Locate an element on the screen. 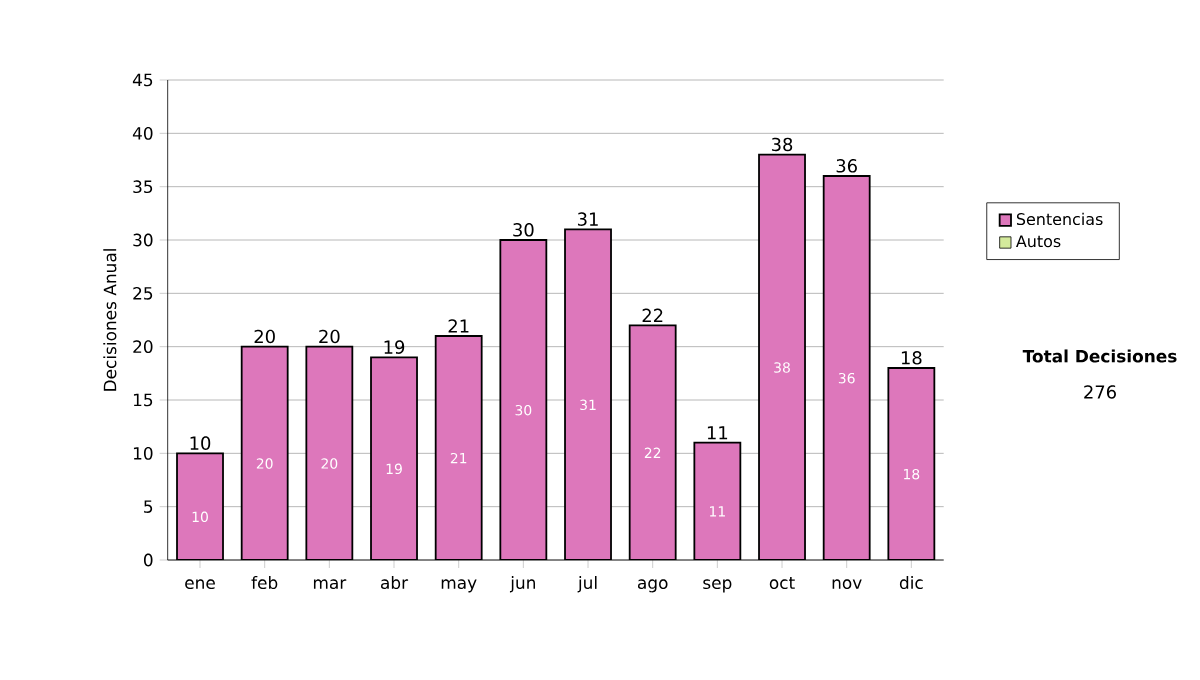 The height and width of the screenshot is (680, 1200). y-tick-label: 15 is located at coordinates (143, 400).